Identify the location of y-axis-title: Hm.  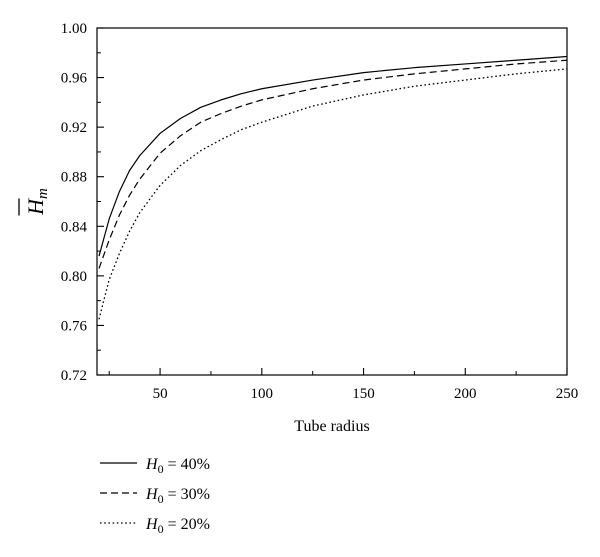
(34, 202).